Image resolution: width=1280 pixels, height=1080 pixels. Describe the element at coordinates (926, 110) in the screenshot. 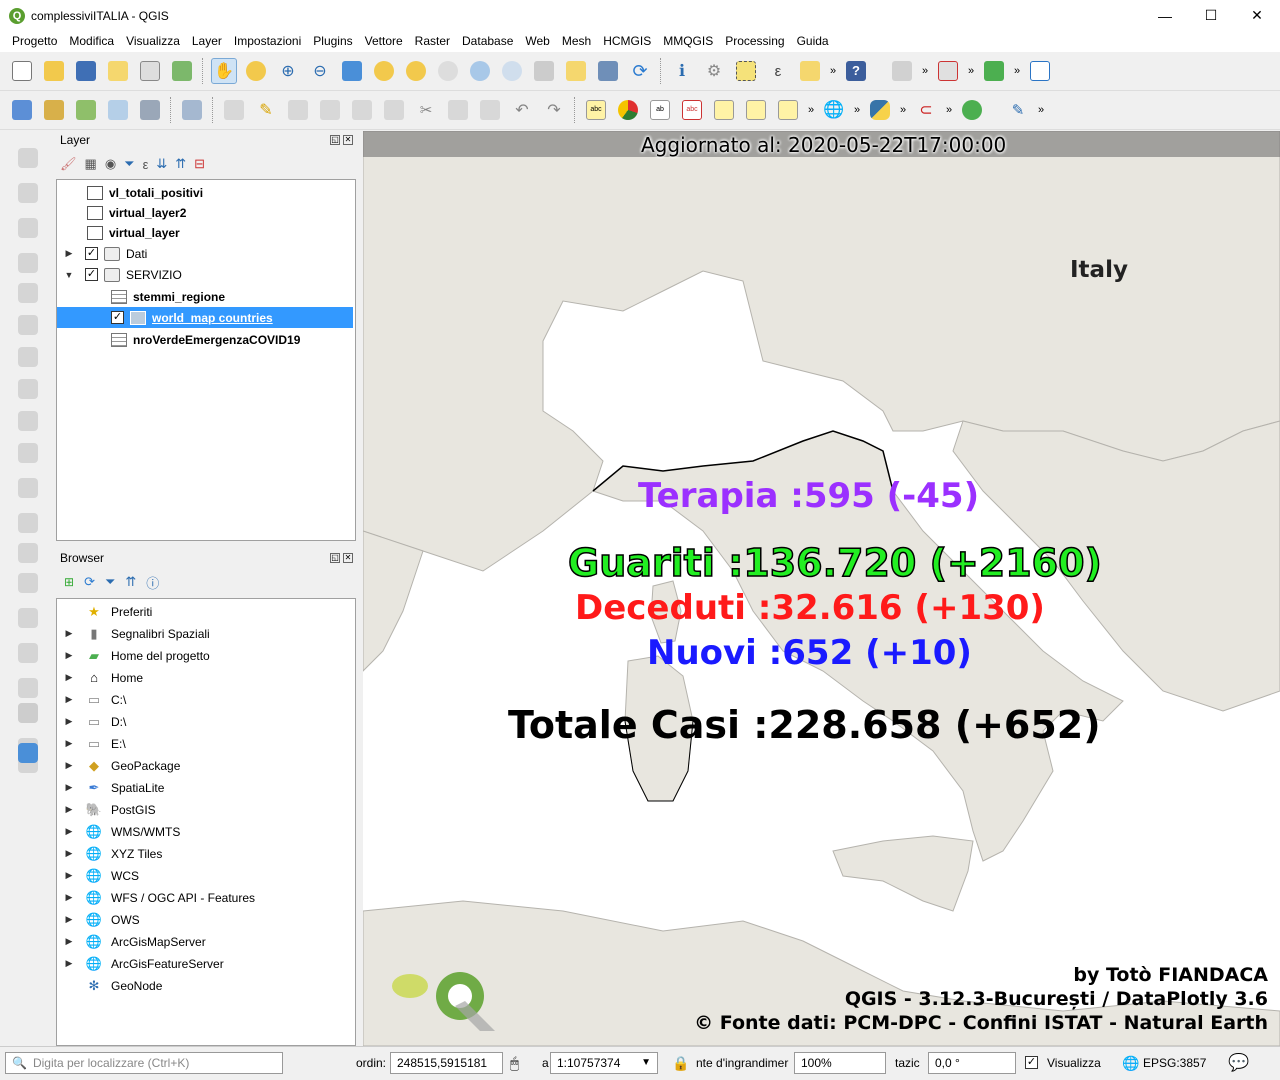

I see `snapping-icon: ⊂` at that location.